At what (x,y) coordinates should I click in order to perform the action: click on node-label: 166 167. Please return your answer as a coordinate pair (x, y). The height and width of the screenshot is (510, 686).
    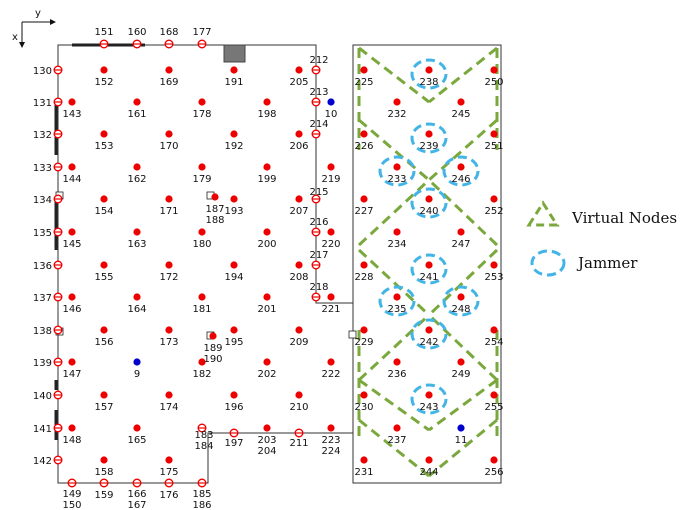
    Looking at the image, I should click on (136, 499).